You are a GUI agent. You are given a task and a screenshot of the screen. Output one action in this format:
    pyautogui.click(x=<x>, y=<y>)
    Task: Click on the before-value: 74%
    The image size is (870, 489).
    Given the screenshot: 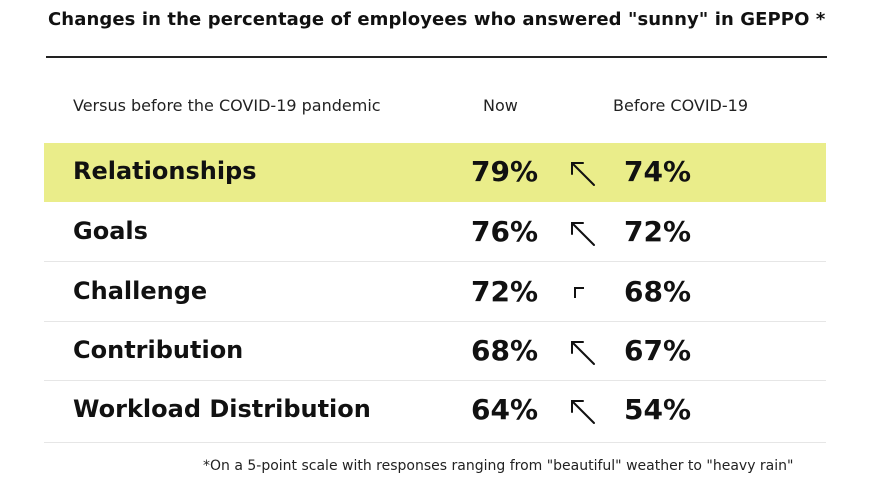 What is the action you would take?
    pyautogui.click(x=658, y=171)
    